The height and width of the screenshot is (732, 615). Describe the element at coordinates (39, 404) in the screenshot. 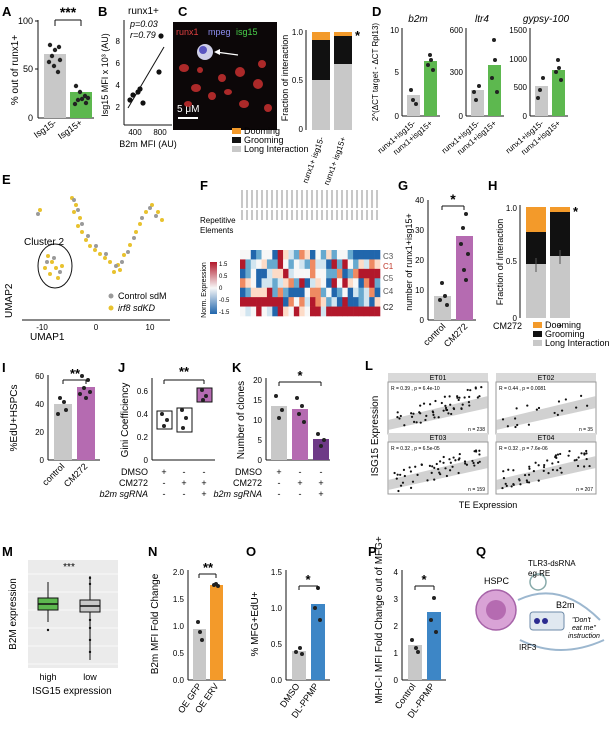

I see `panel-i-ytick: 40` at that location.